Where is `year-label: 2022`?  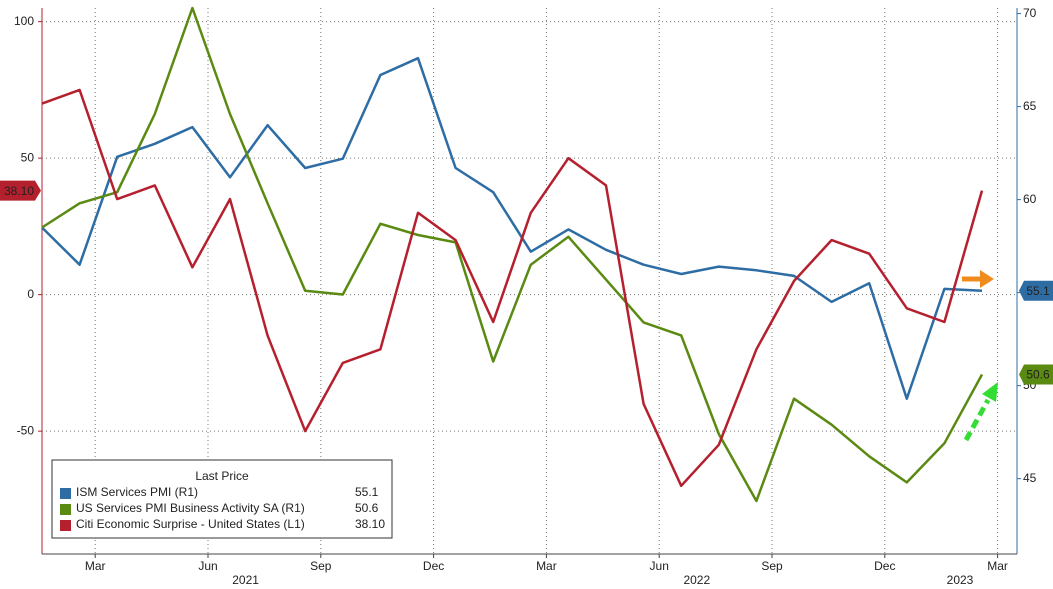 year-label: 2022 is located at coordinates (696, 580).